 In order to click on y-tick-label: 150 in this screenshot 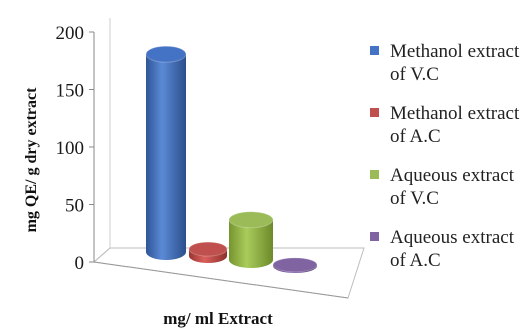, I will do `click(70, 91)`.